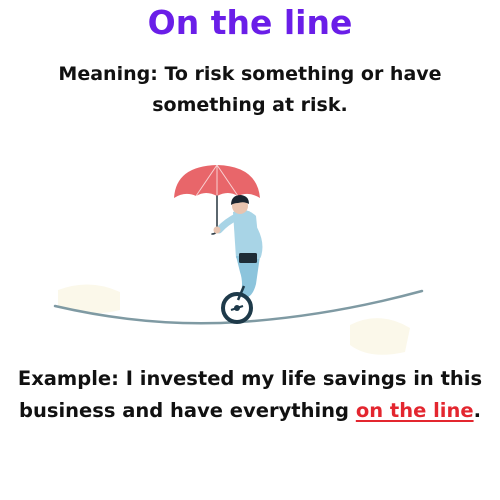  What do you see at coordinates (217, 180) in the screenshot?
I see `umbrella-ribs` at bounding box center [217, 180].